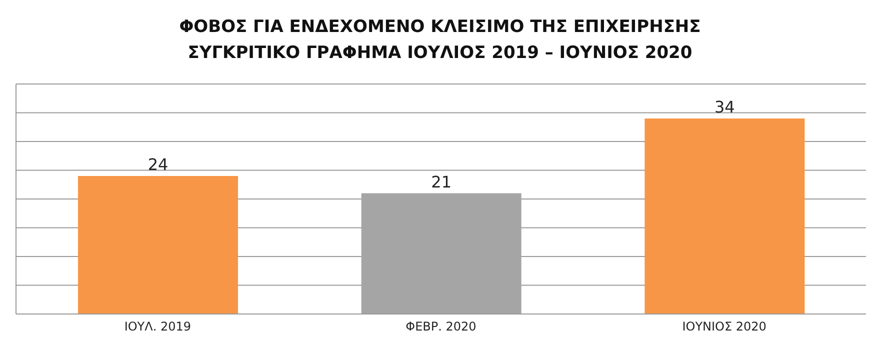  I want to click on x-tick-label: ΙΟΥΝΙΟΣ 2020, so click(724, 327).